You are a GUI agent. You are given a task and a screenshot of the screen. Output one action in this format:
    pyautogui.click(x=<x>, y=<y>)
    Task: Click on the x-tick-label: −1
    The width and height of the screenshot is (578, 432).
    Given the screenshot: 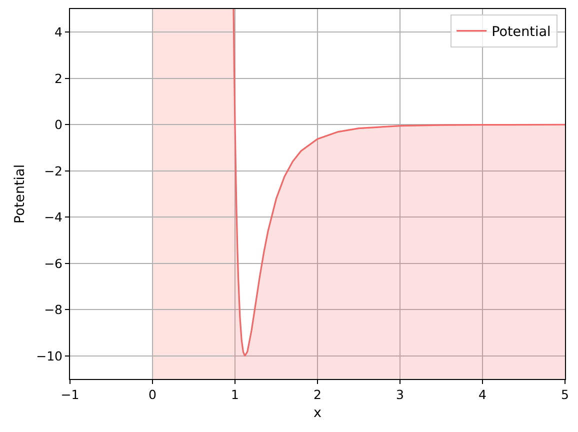 What is the action you would take?
    pyautogui.click(x=70, y=394)
    